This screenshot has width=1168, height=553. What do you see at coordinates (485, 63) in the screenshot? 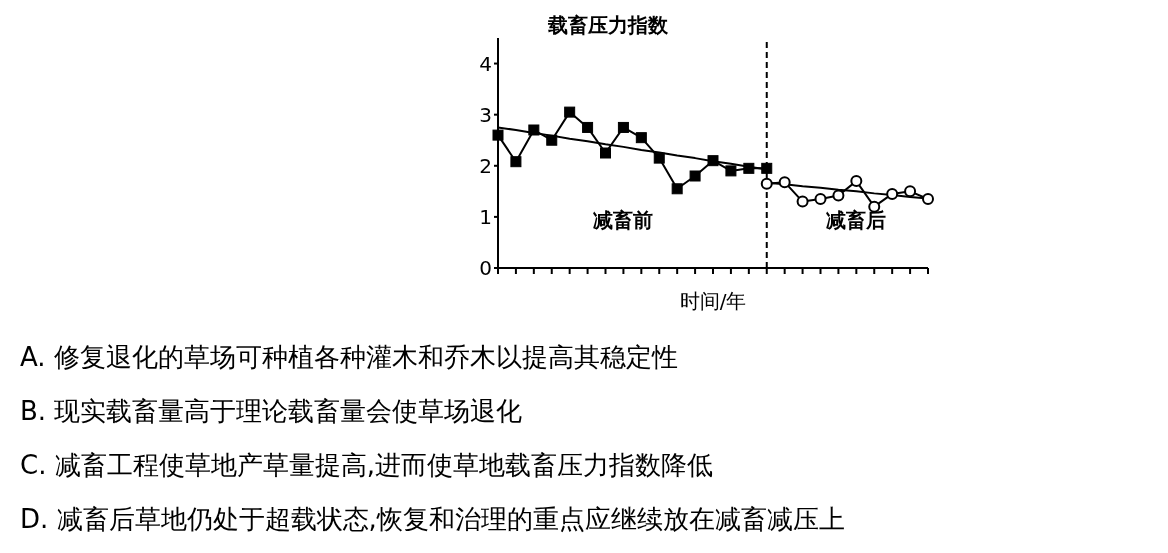
I see `y-tick-label: 4` at bounding box center [485, 63].